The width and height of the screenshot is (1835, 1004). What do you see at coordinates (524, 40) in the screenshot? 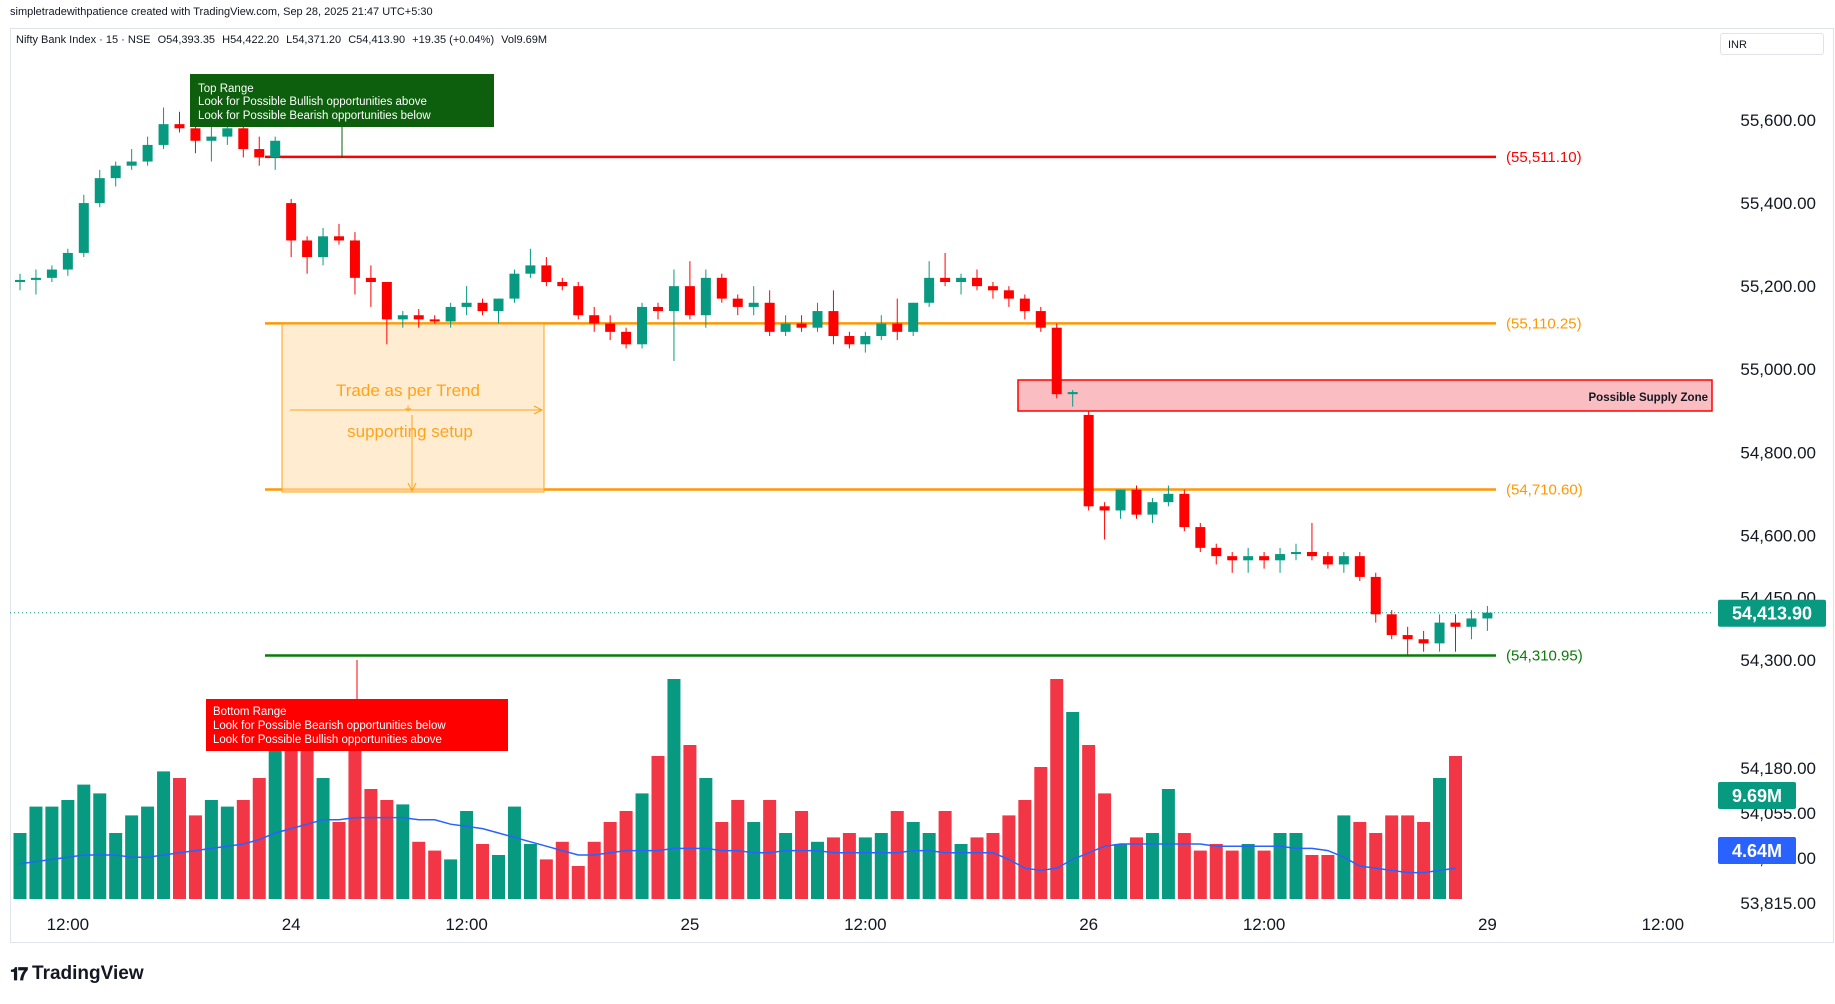
I see `ohlc-volume: Vol9.69M` at bounding box center [524, 40].